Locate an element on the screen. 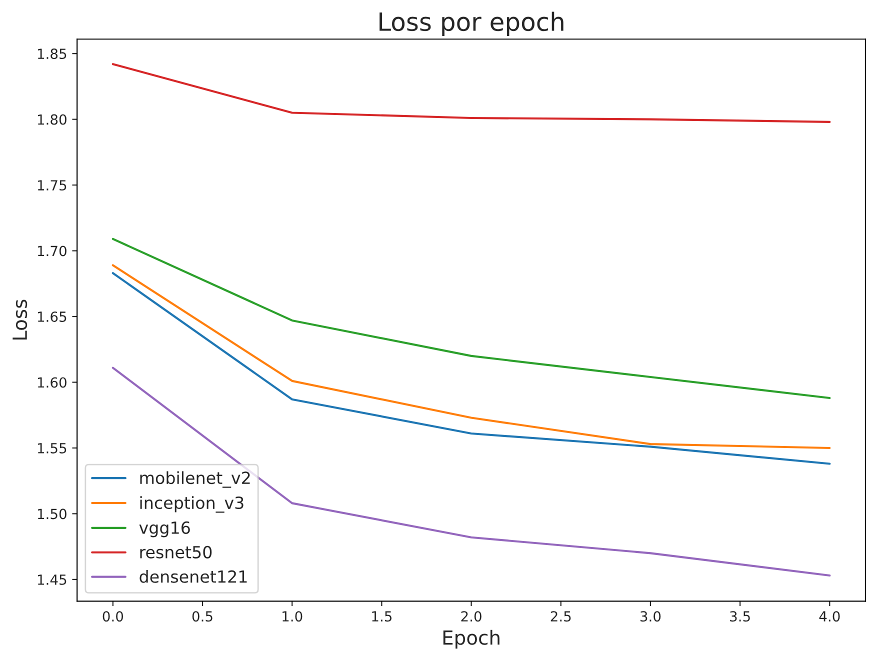 The image size is (876, 652). x-tick-label: 0.5 is located at coordinates (202, 616).